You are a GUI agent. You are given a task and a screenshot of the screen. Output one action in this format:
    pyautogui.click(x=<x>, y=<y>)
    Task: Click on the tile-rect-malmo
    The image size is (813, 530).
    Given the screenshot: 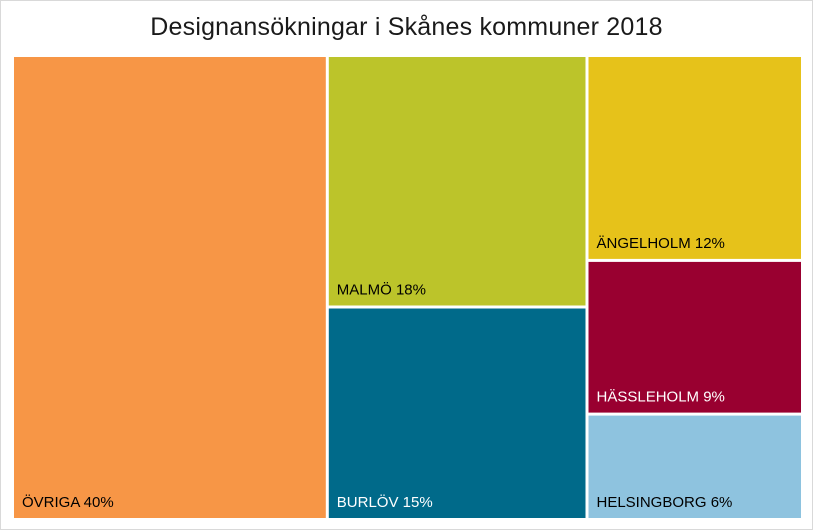 What is the action you would take?
    pyautogui.click(x=457, y=181)
    